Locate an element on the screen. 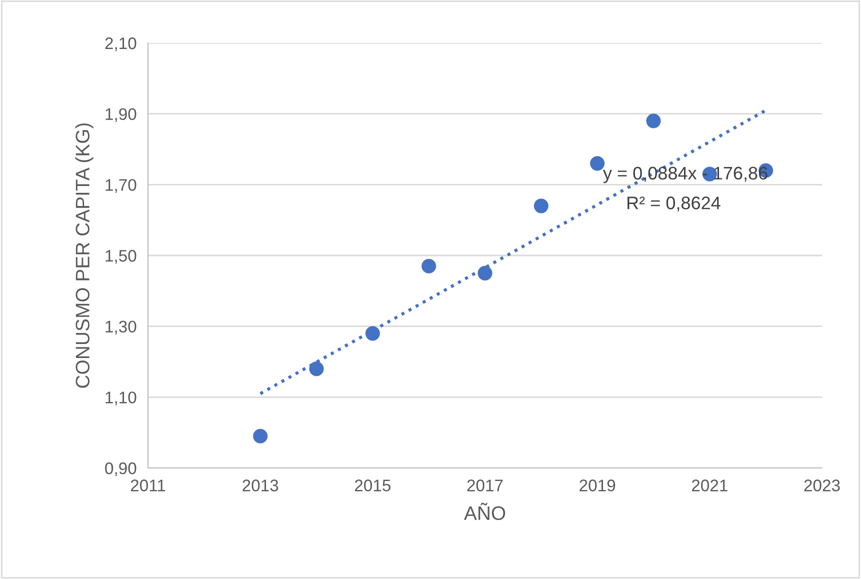 The height and width of the screenshot is (579, 861). y-tick-label: 2,10 is located at coordinates (120, 44).